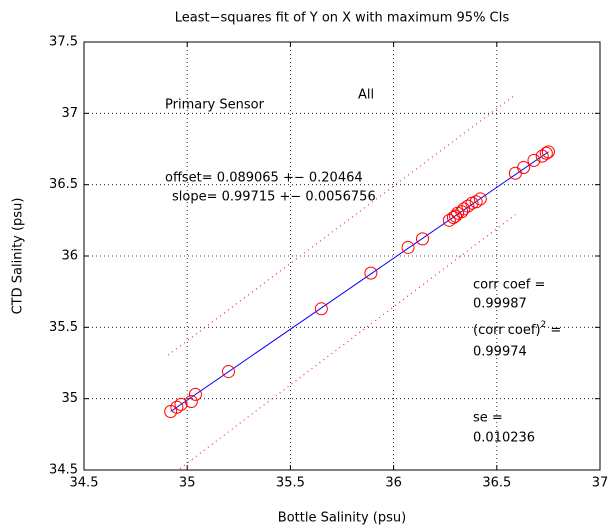 The width and height of the screenshot is (615, 531). I want to click on y-tick-label: 34.5, so click(63, 470).